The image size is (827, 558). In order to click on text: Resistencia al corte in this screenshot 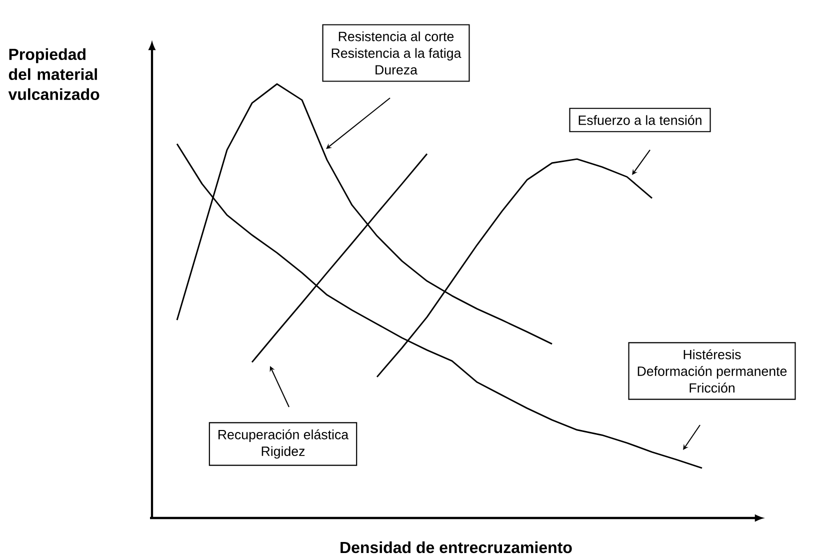, I will do `click(396, 36)`.